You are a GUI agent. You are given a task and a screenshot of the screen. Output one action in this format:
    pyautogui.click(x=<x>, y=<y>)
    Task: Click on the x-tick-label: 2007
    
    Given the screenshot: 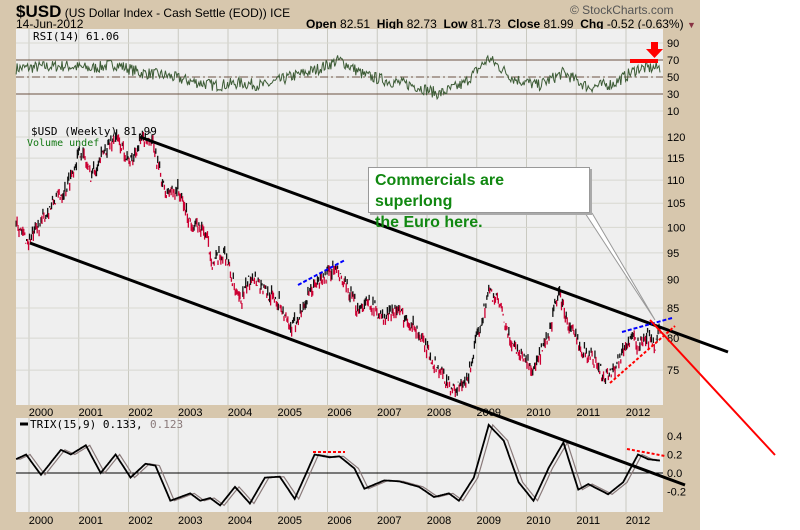 What is the action you would take?
    pyautogui.click(x=389, y=413)
    